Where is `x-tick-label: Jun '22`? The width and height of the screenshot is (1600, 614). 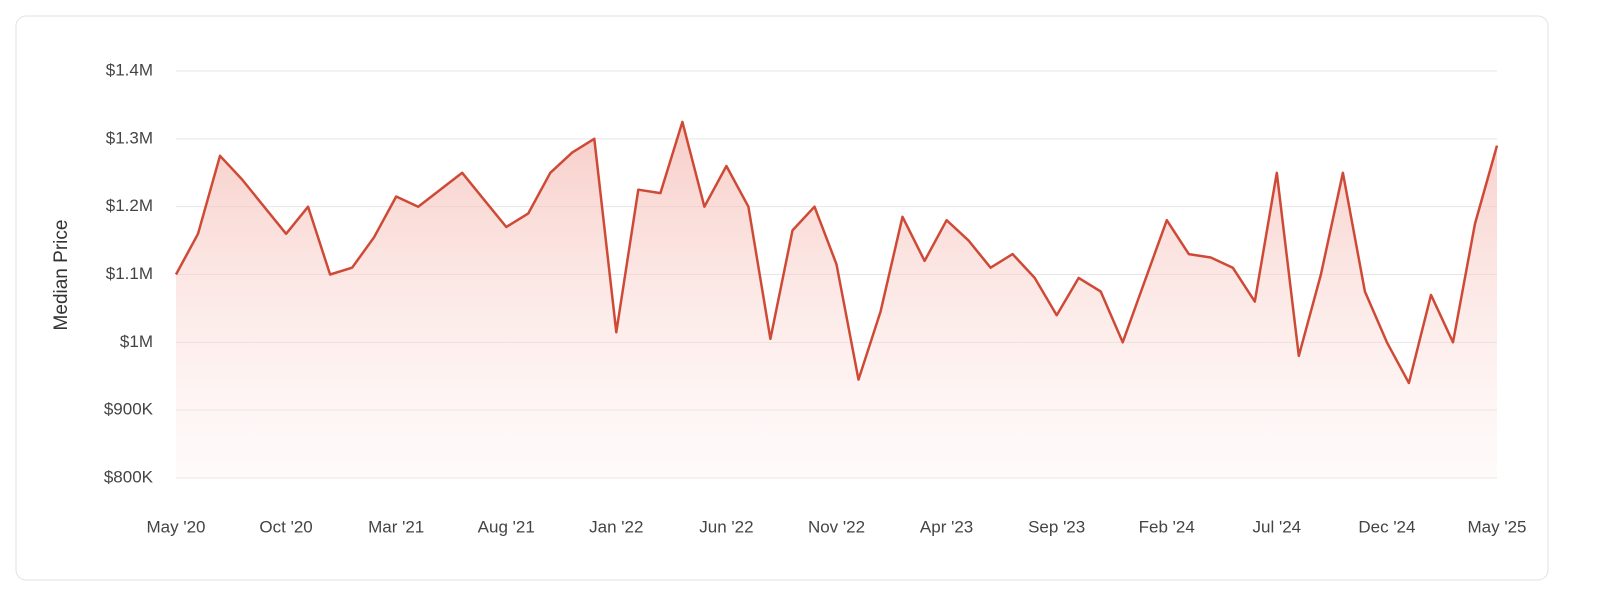
x-tick-label: Jun '22 is located at coordinates (726, 526).